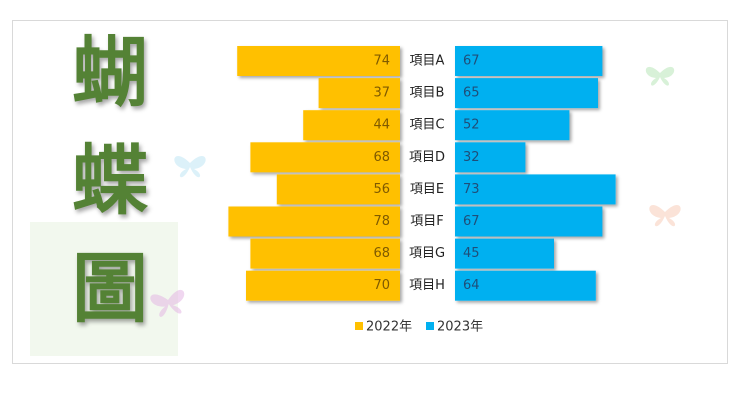 Image resolution: width=740 pixels, height=413 pixels. Describe the element at coordinates (381, 125) in the screenshot. I see `data-label: 44` at that location.